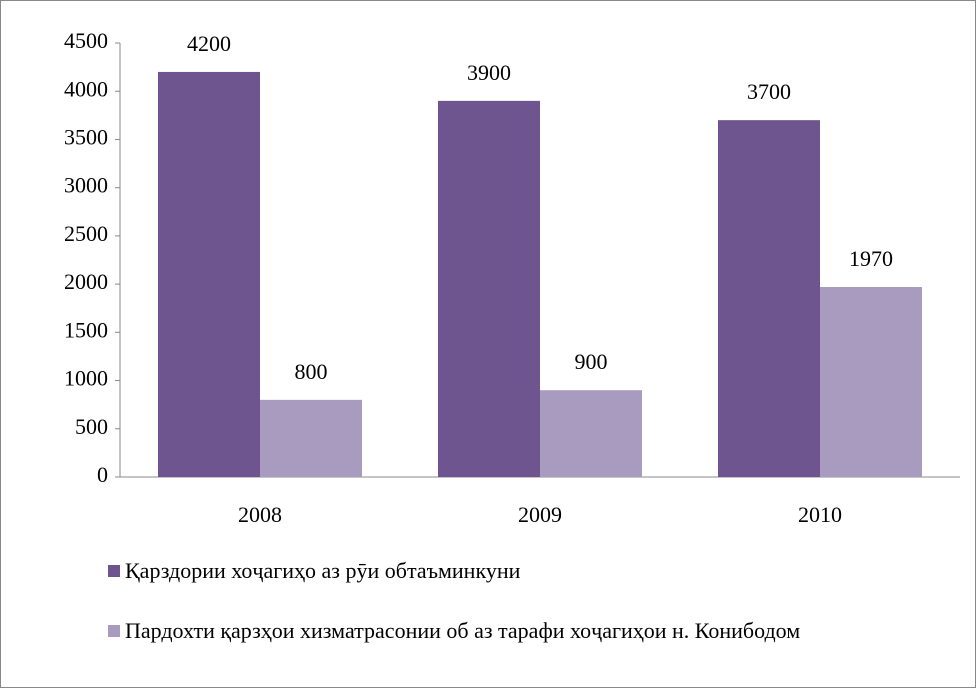 This screenshot has width=976, height=688. What do you see at coordinates (820, 514) in the screenshot?
I see `x-tick-label: 2010` at bounding box center [820, 514].